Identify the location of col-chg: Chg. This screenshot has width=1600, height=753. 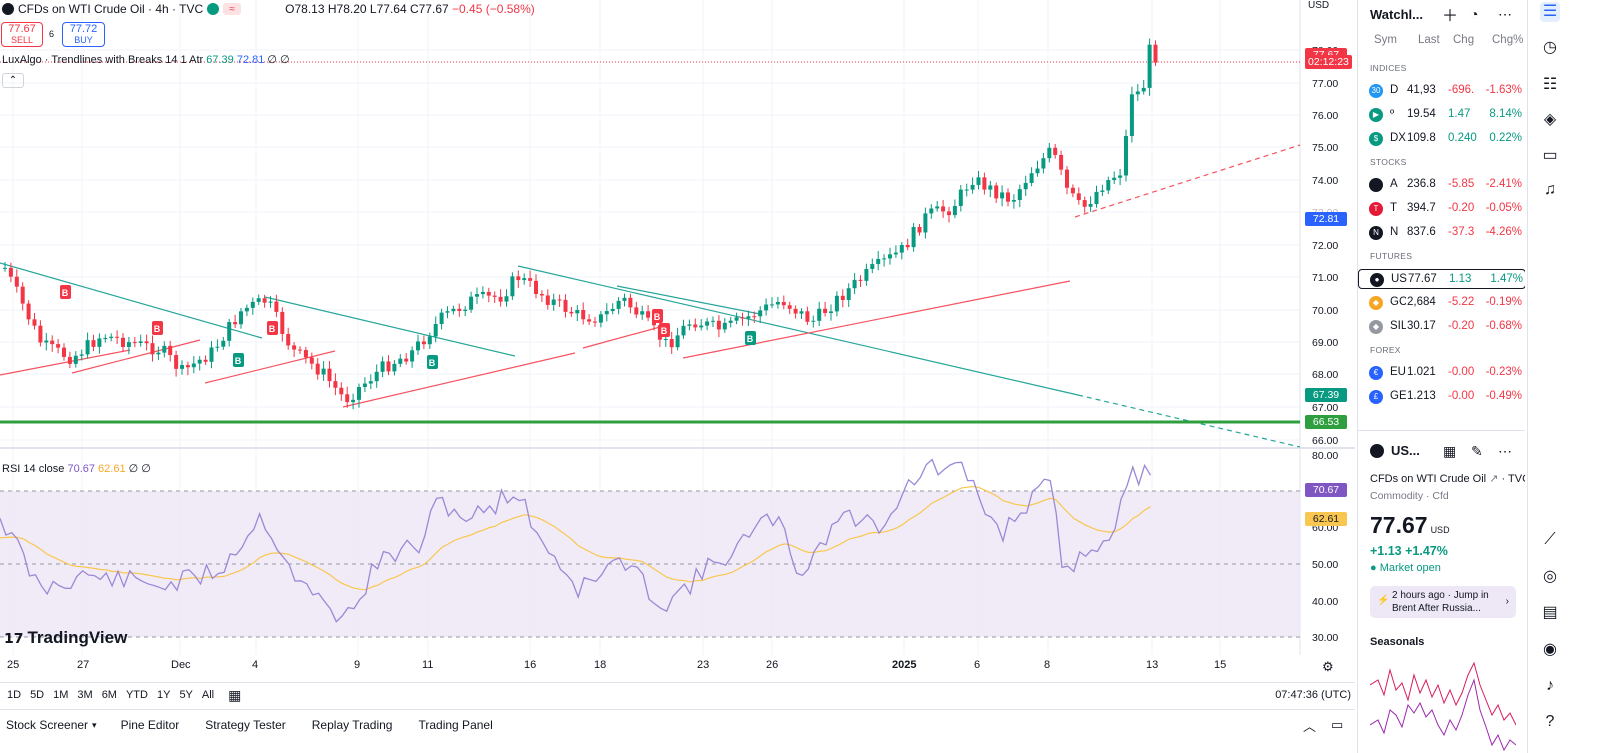
(1464, 40).